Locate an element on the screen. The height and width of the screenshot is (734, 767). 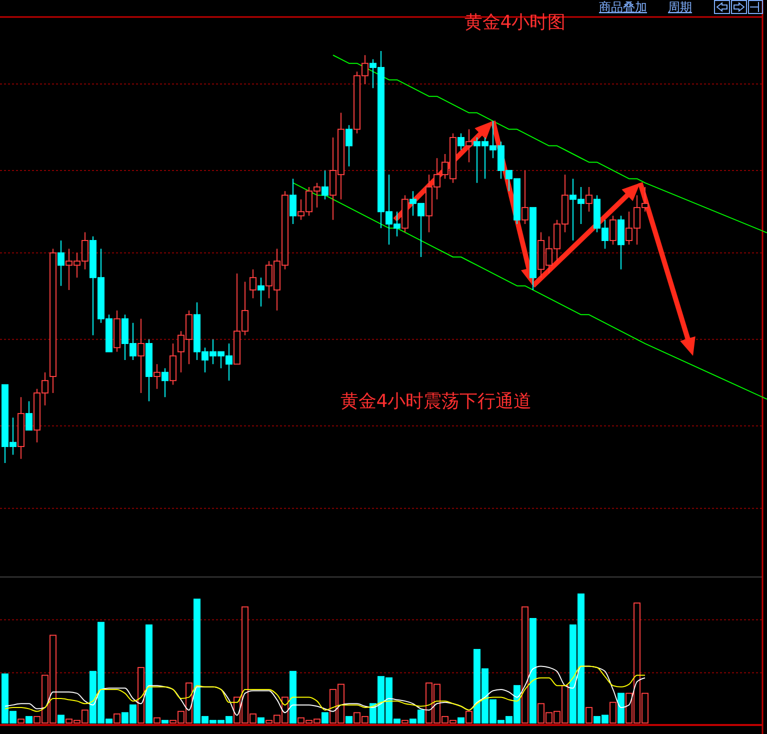
text: 商品叠加 is located at coordinates (623, 7).